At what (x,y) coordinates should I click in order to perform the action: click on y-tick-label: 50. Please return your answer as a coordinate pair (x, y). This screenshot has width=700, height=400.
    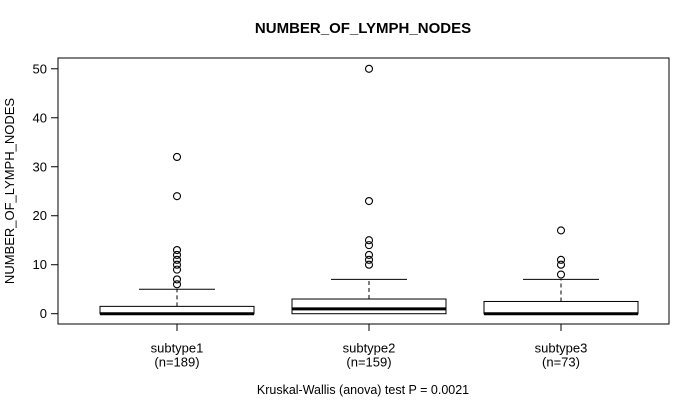
    Looking at the image, I should click on (40, 68).